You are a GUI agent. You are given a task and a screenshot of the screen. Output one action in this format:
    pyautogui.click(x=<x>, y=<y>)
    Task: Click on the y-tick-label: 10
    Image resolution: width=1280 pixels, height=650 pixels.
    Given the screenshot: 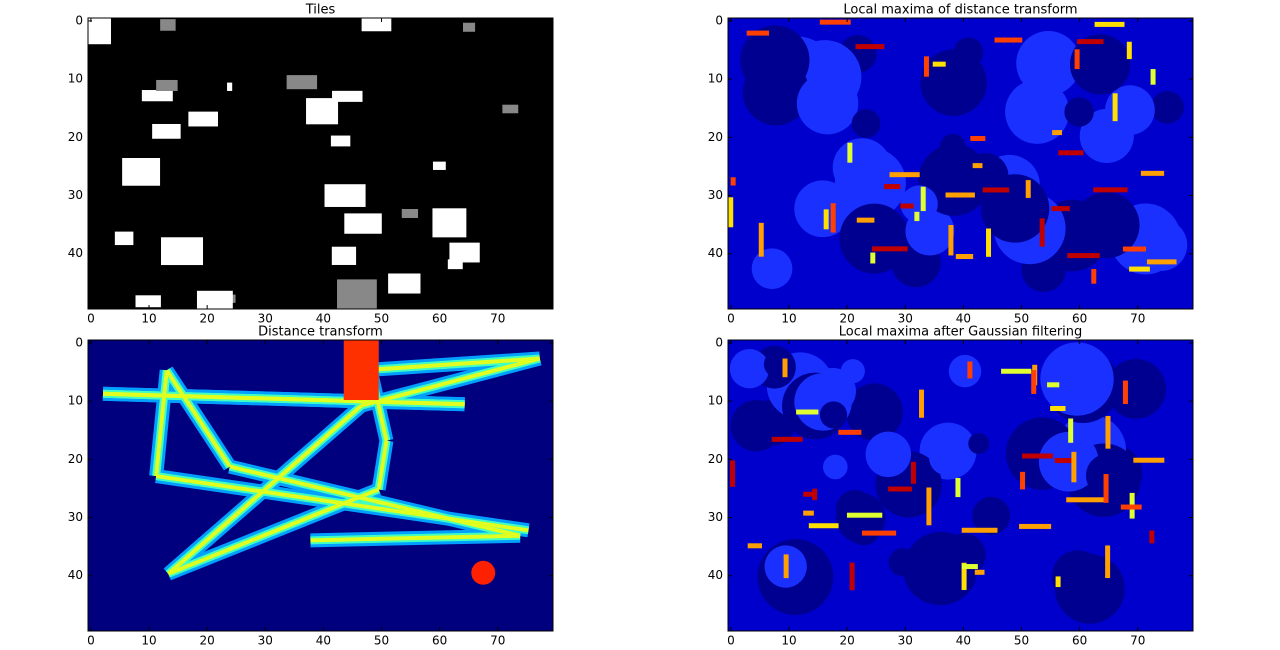 What is the action you would take?
    pyautogui.click(x=75, y=401)
    